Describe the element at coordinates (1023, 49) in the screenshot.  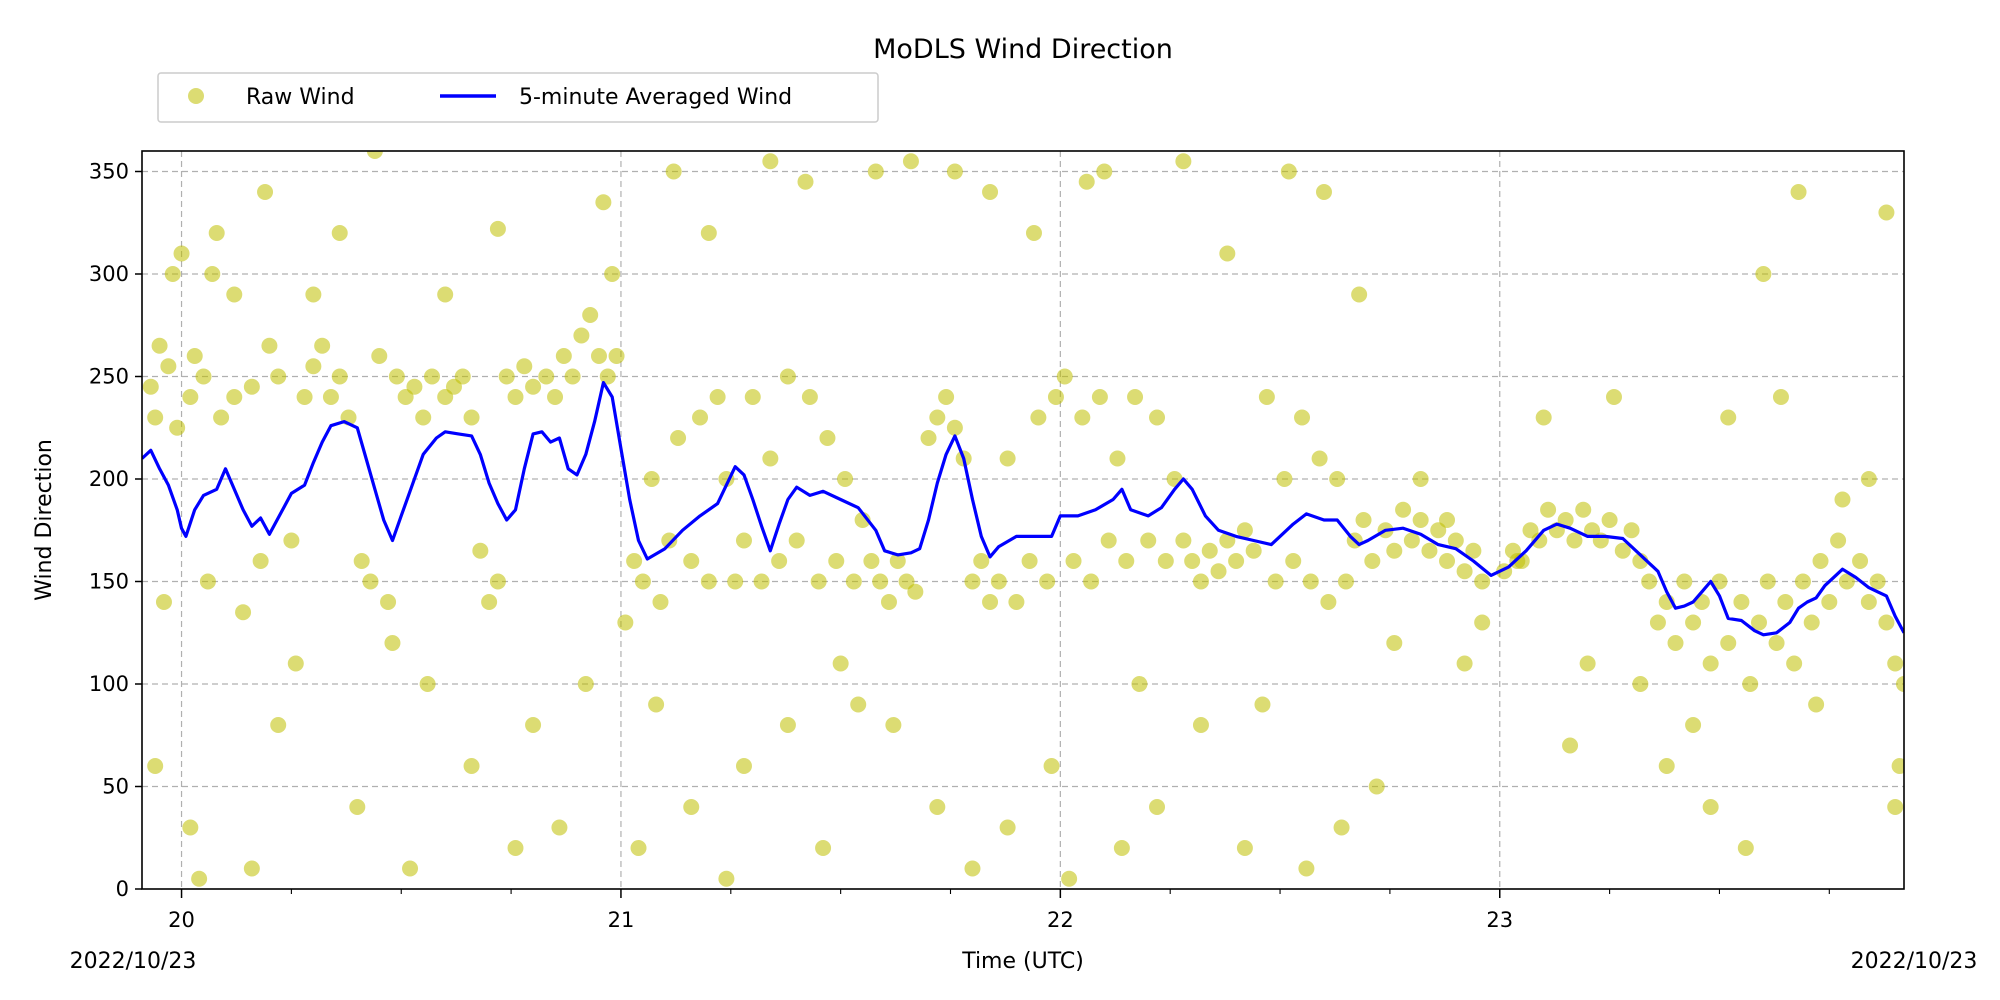
I see `chart-title: MoDLS Wind Direction` at that location.